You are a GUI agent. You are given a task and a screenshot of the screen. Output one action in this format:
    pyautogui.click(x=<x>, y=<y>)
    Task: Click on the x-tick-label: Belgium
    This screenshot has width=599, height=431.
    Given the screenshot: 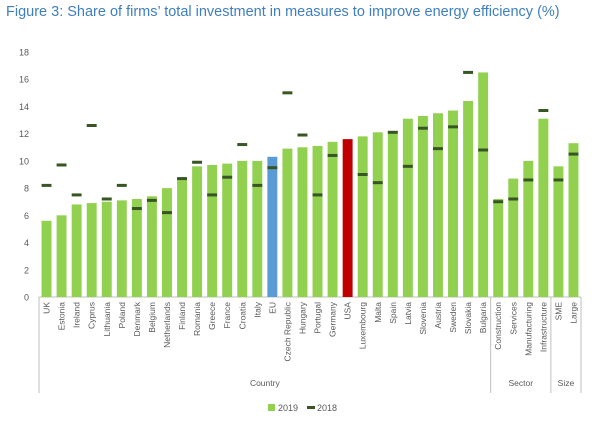 What is the action you would take?
    pyautogui.click(x=152, y=317)
    